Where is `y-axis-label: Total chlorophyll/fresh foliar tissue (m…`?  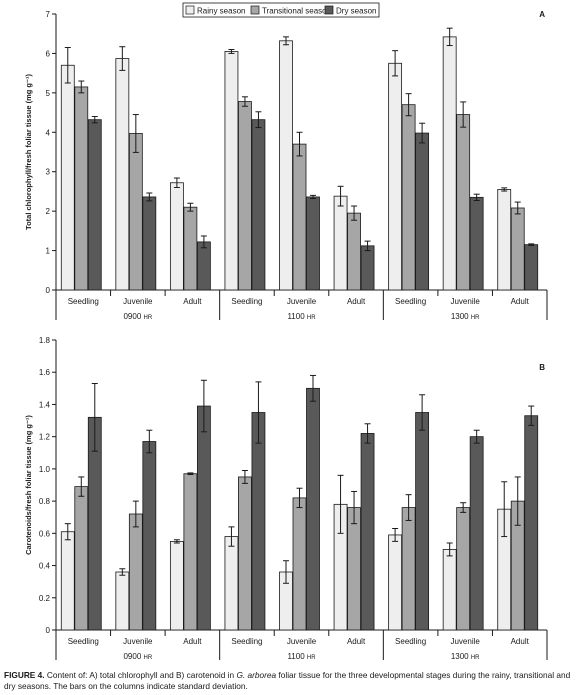 y-axis-label: Total chlorophyll/fresh foliar tissue (m… is located at coordinates (28, 152).